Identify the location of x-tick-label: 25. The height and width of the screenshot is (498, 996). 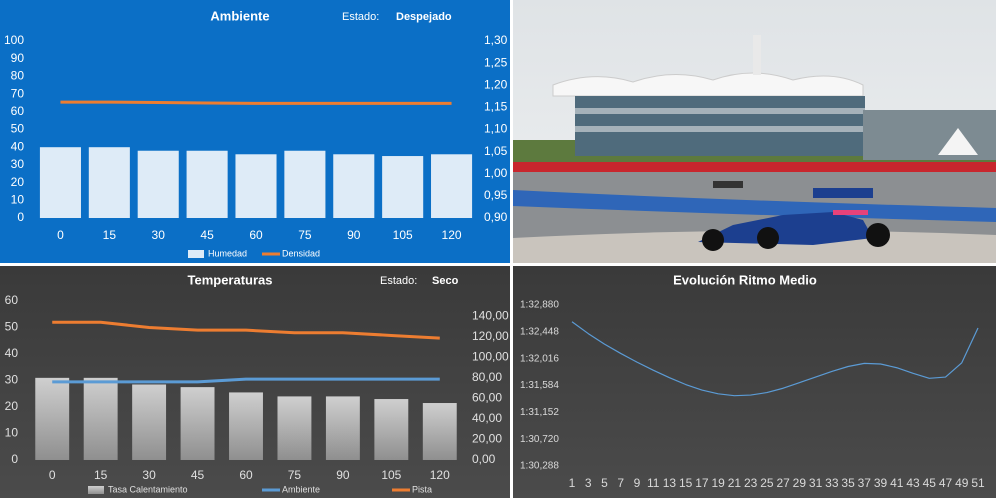
(767, 483).